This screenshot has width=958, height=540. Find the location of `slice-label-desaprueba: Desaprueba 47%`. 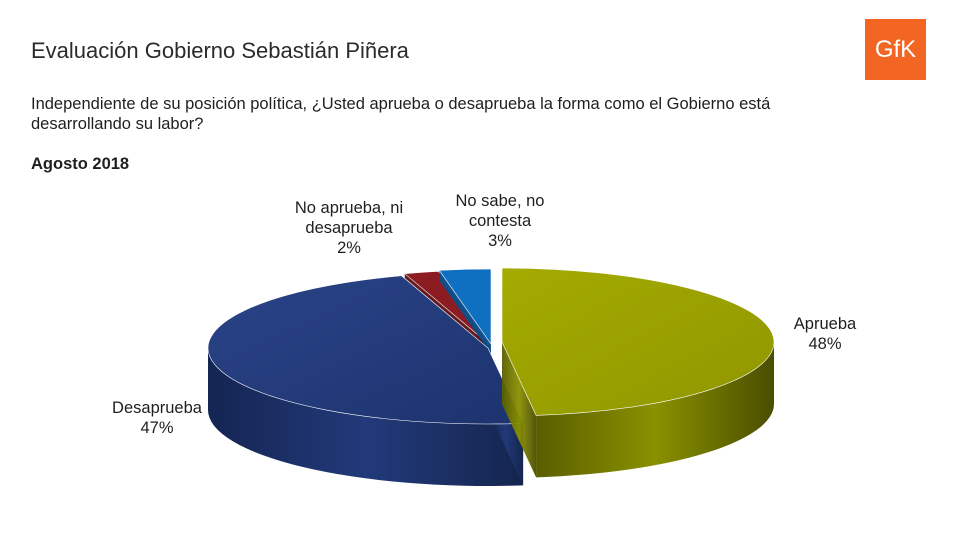

slice-label-desaprueba: Desaprueba 47% is located at coordinates (157, 418).